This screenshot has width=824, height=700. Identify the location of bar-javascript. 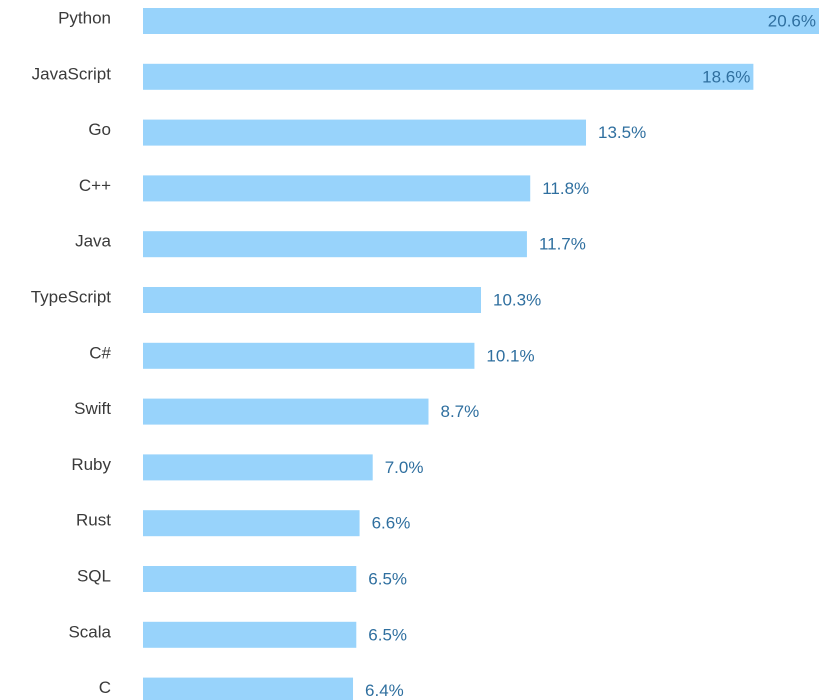
(448, 76).